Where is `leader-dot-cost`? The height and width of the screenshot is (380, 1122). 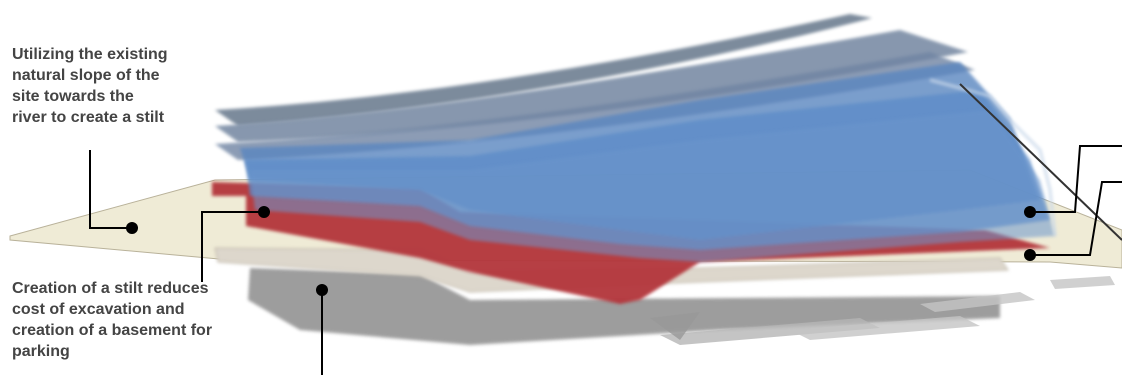
leader-dot-cost is located at coordinates (264, 212).